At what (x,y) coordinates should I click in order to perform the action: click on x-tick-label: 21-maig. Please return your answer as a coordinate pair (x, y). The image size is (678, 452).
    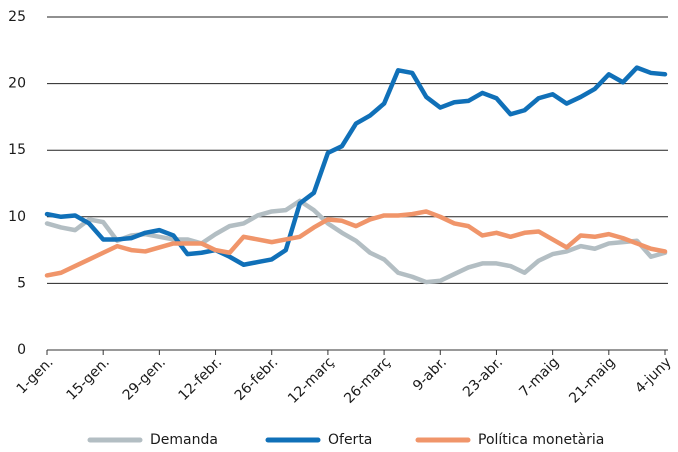
    Looking at the image, I should click on (592, 380).